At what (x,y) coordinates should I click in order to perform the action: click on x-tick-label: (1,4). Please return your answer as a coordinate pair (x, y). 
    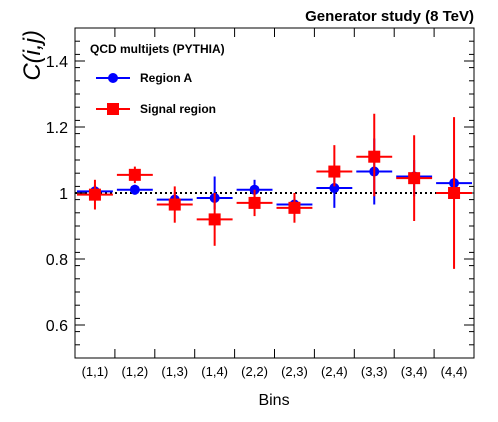
    Looking at the image, I should click on (214, 371).